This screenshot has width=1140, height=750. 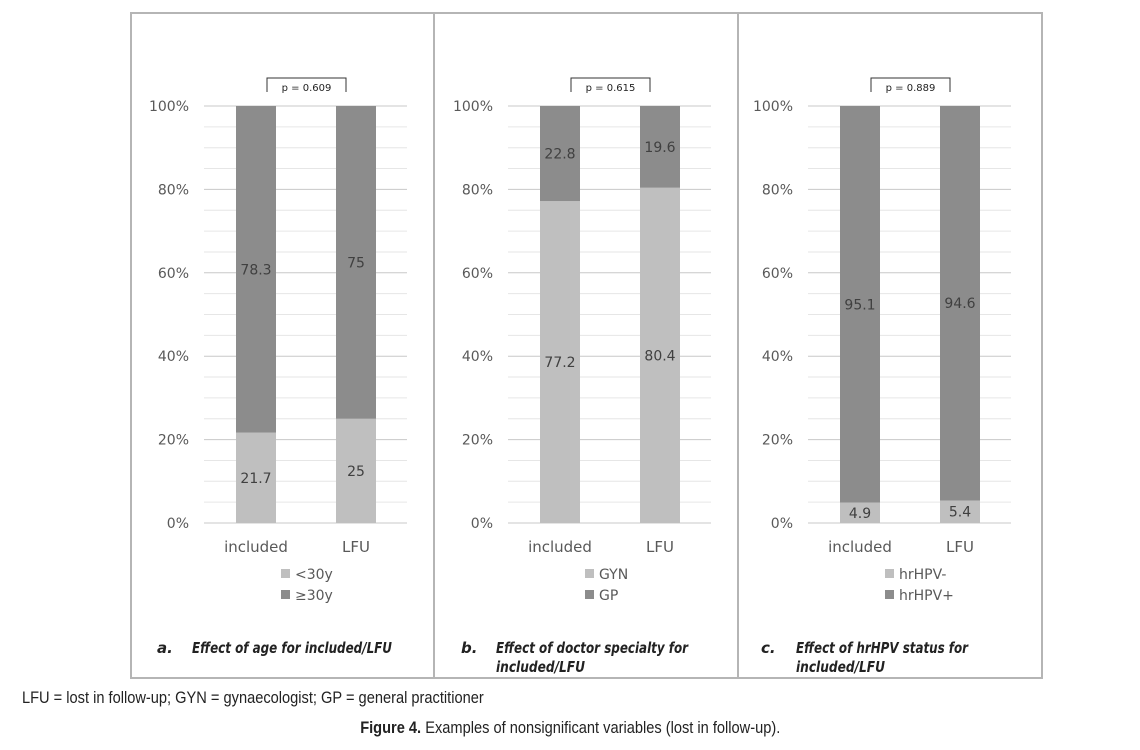 I want to click on legend-label: GYN, so click(x=613, y=575).